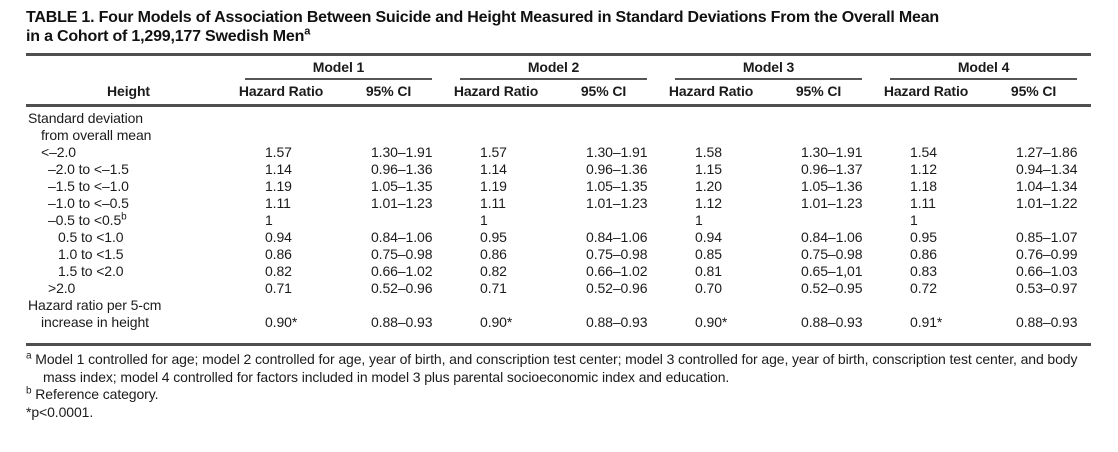 Image resolution: width=1118 pixels, height=452 pixels. I want to click on cell-m4-hr: 0.72, so click(923, 288).